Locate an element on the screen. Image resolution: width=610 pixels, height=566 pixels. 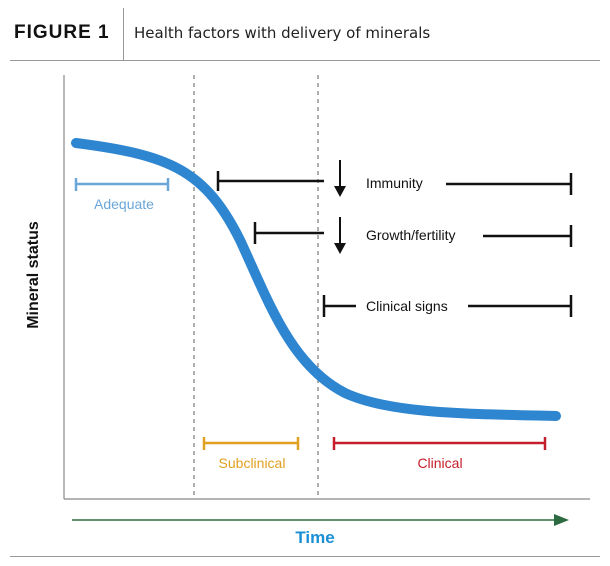
immunity-label: Immunity is located at coordinates (394, 183).